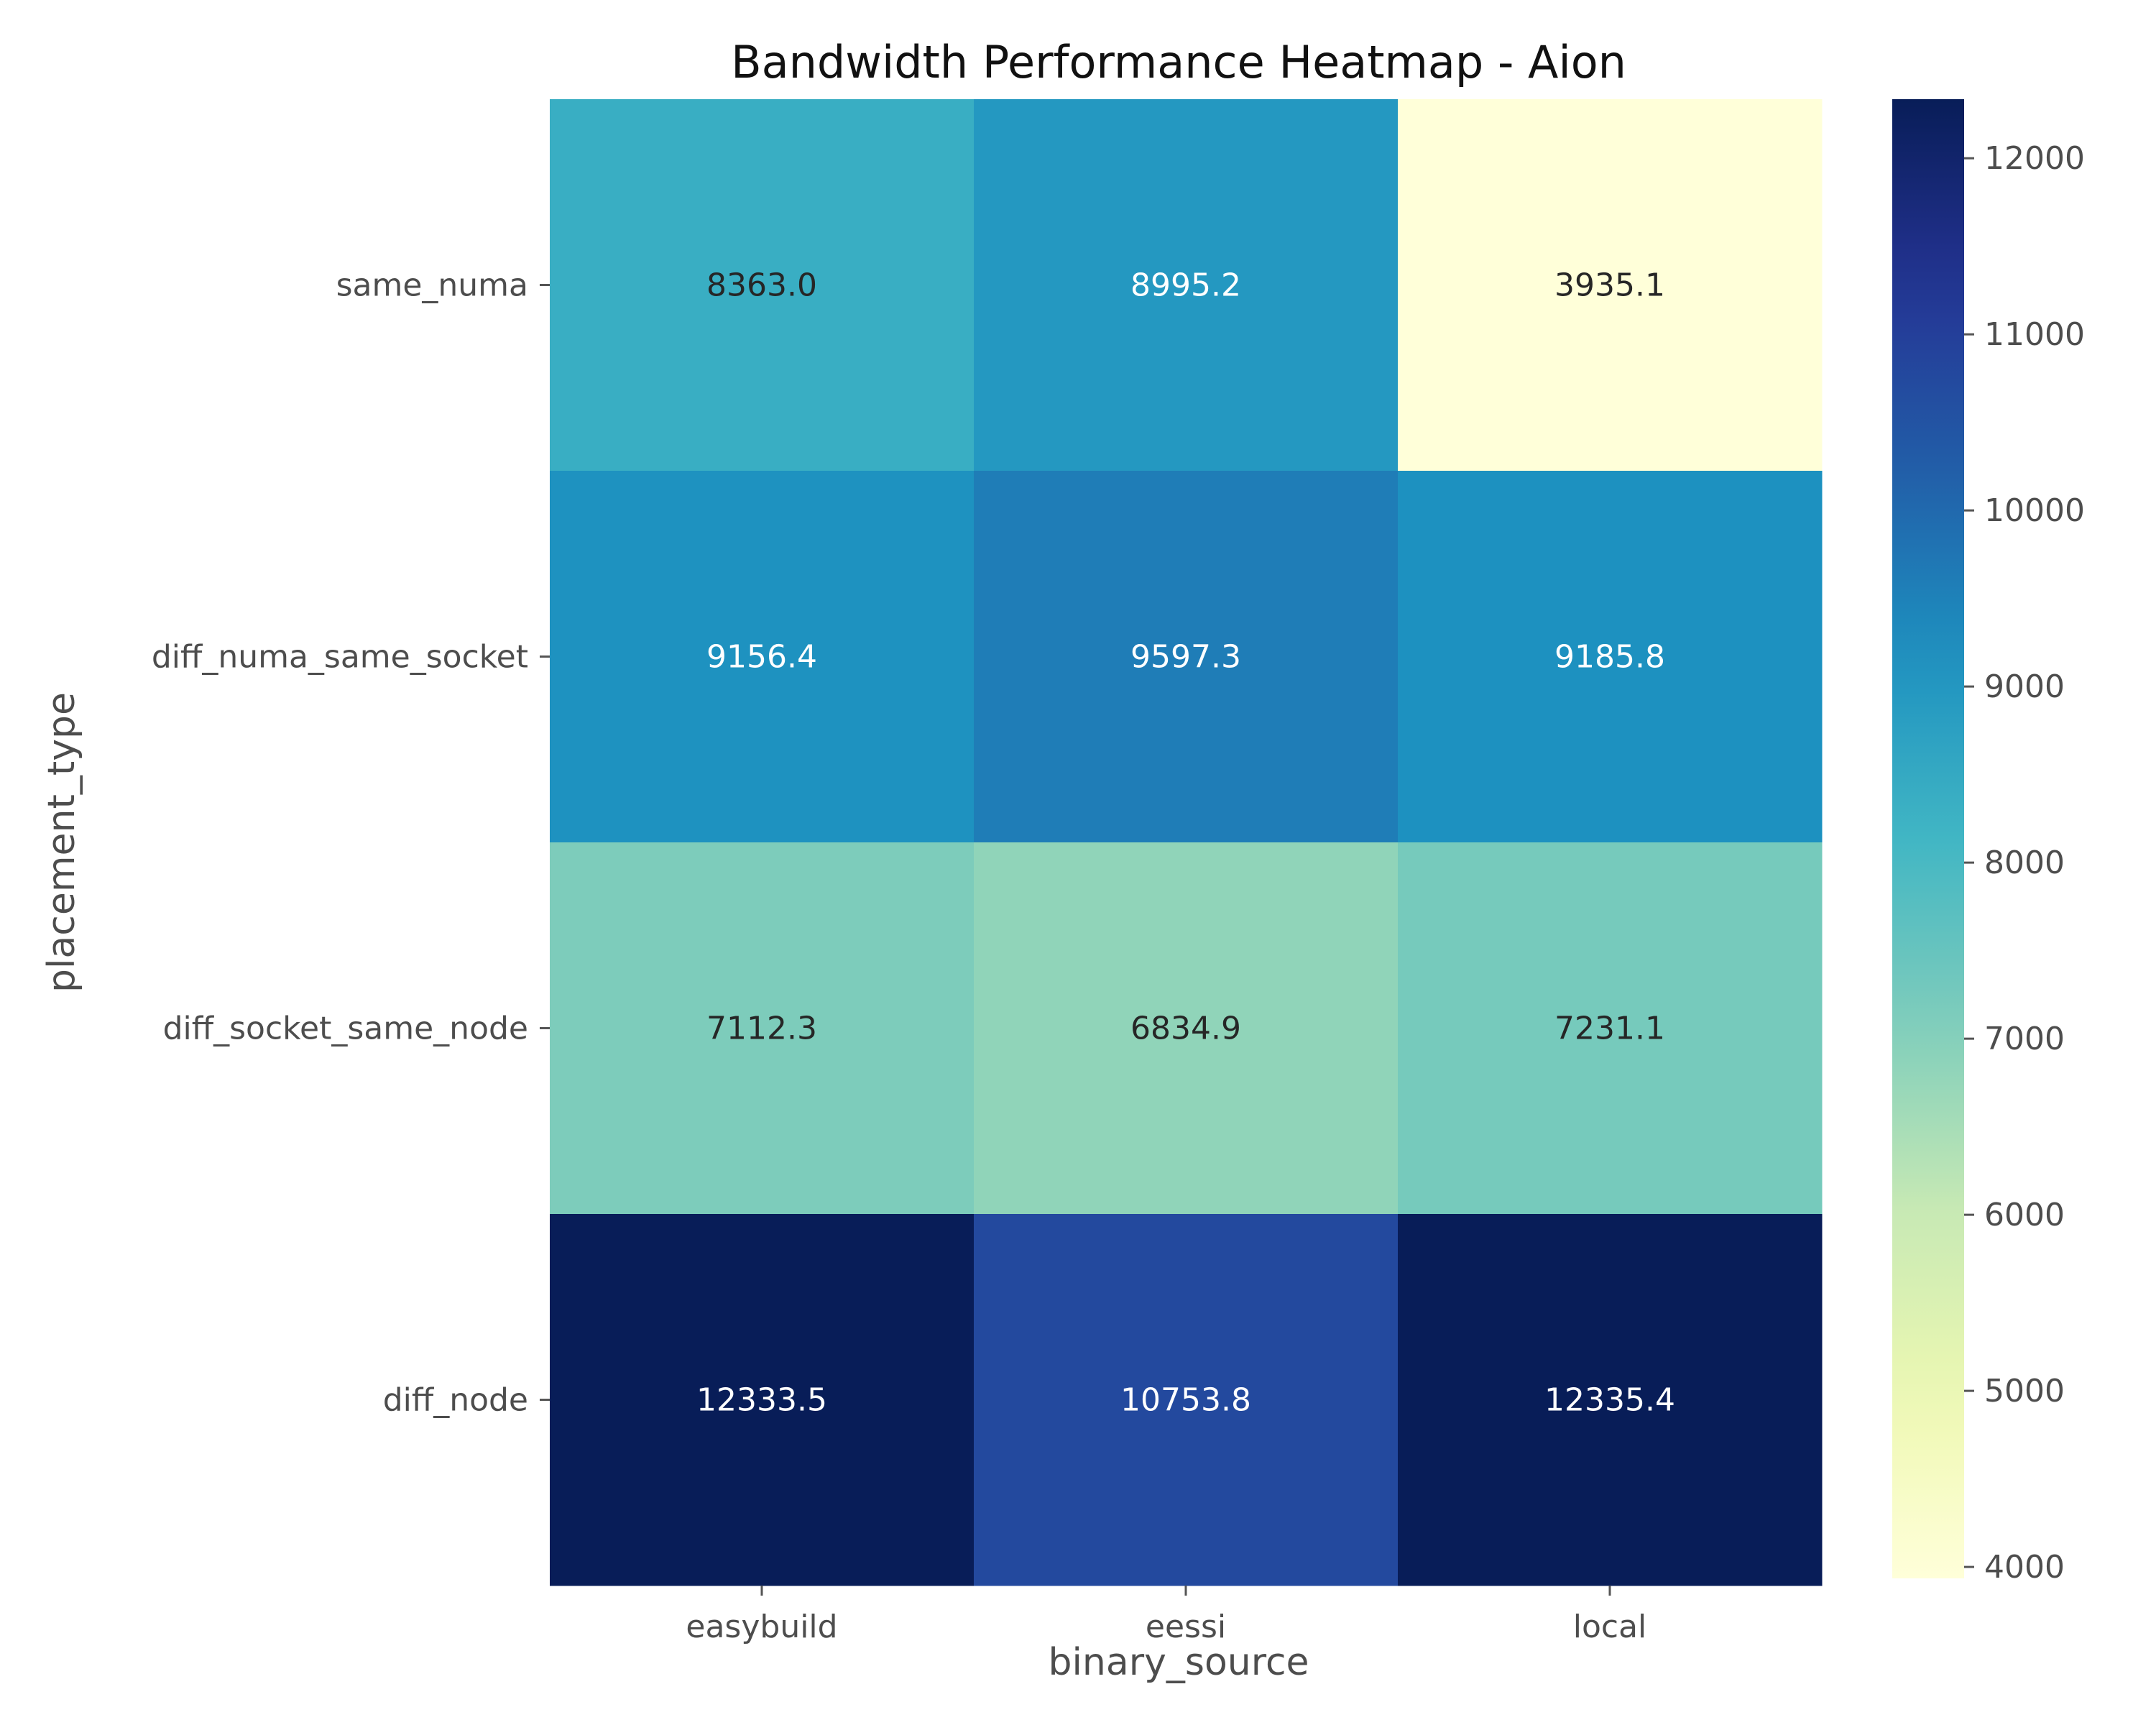 Image resolution: width=2156 pixels, height=1725 pixels. I want to click on y-axis-label: placement_type, so click(61, 842).